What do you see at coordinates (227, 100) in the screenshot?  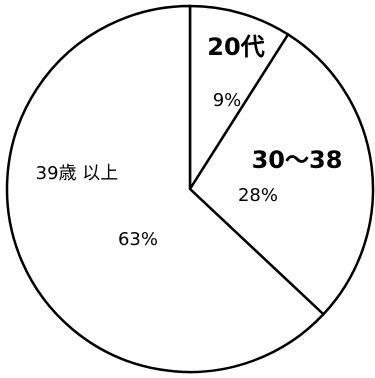 I see `slice-percent-label: 9%` at bounding box center [227, 100].